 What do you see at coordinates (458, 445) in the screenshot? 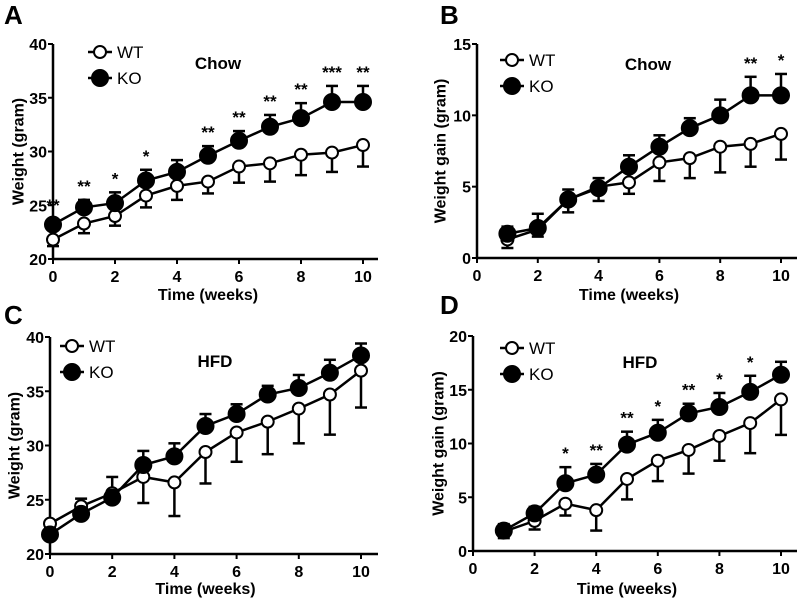
I see `y-tick-label: 10` at bounding box center [458, 445].